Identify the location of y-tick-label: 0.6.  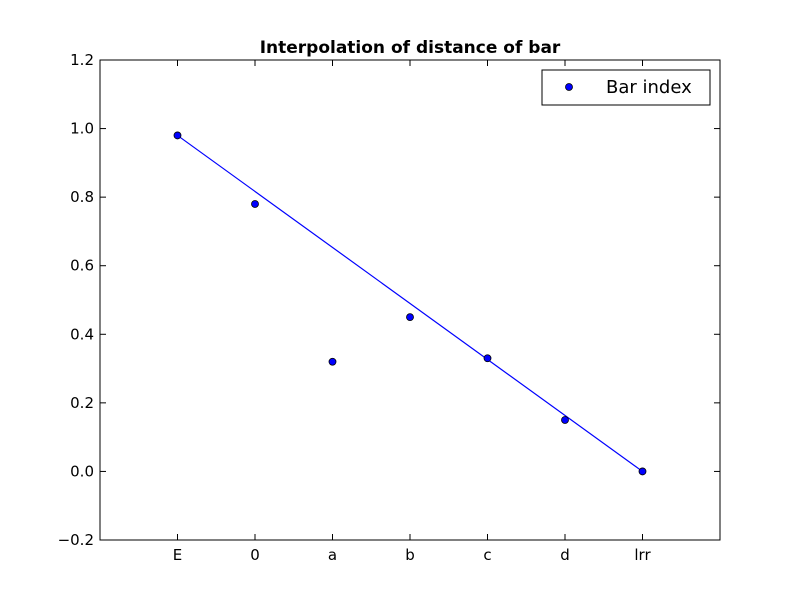
(82, 266).